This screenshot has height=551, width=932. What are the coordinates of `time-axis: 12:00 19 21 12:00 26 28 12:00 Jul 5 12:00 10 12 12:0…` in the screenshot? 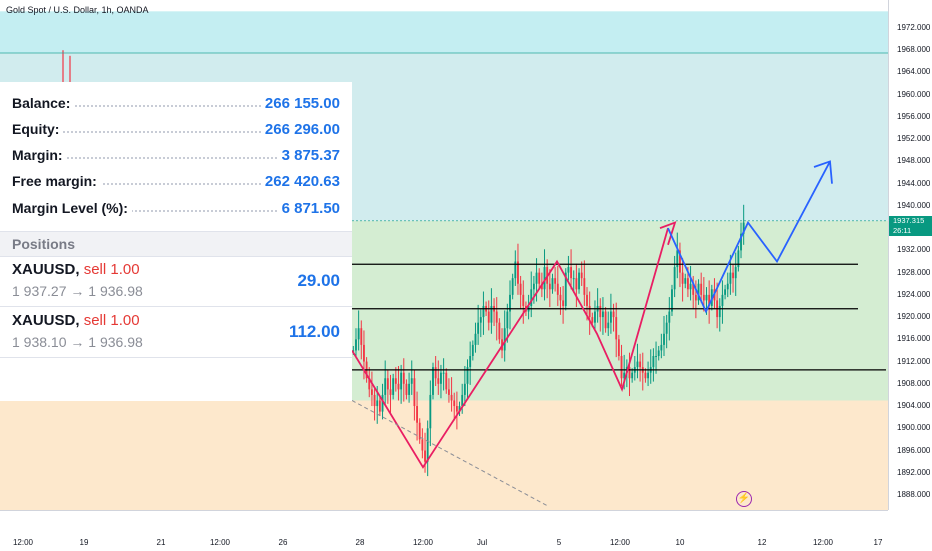 It's located at (444, 530).